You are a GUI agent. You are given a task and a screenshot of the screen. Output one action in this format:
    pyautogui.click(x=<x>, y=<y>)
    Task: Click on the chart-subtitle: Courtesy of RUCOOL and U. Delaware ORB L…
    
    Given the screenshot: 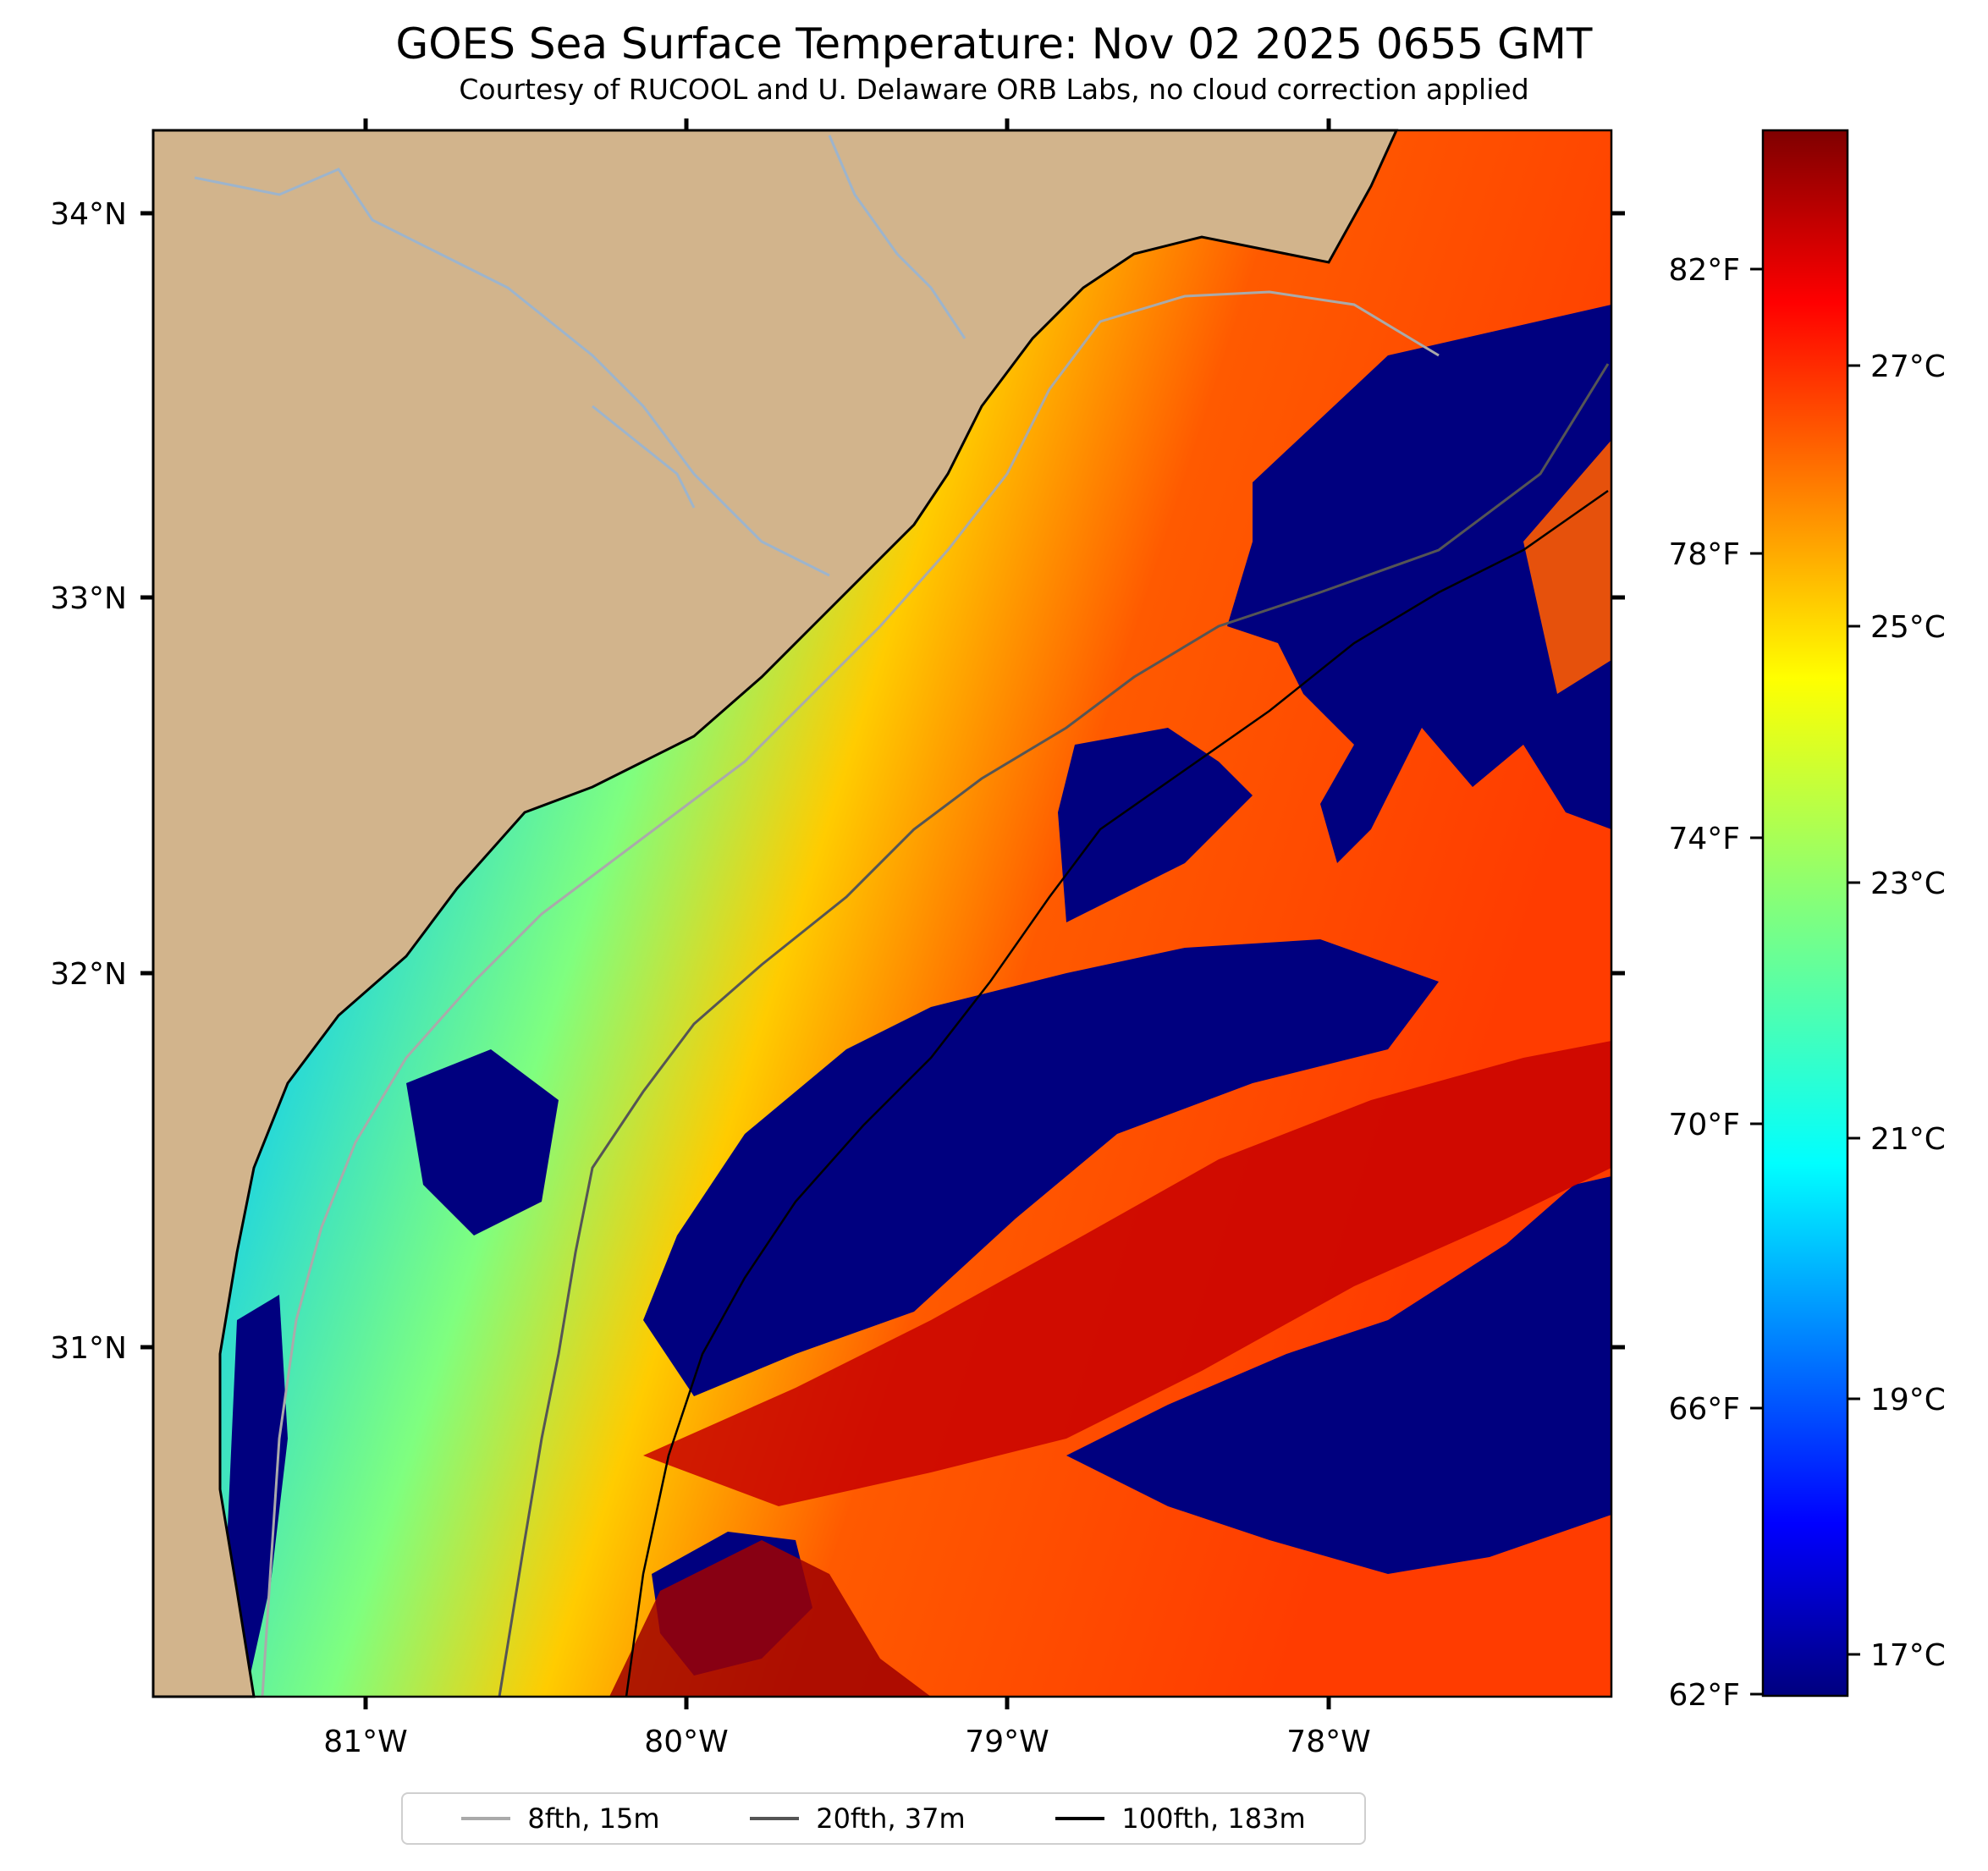 What is the action you would take?
    pyautogui.click(x=994, y=90)
    